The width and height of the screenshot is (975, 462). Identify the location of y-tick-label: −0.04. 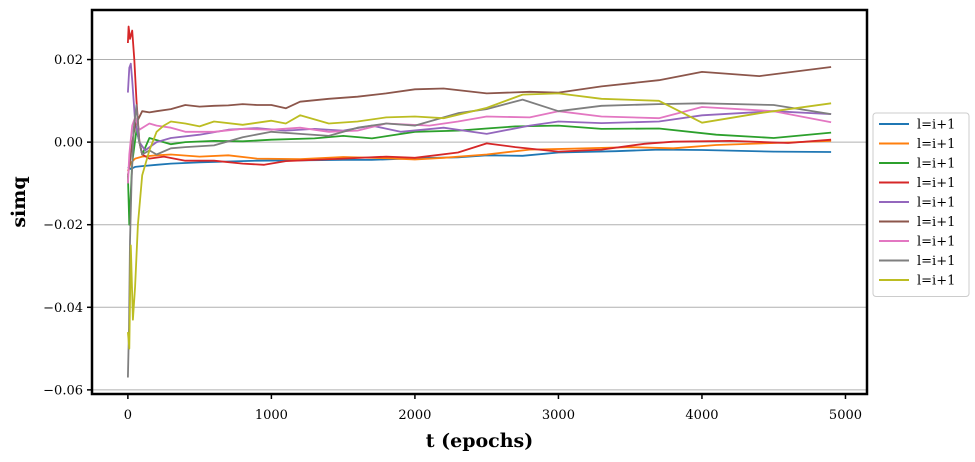
(63, 308).